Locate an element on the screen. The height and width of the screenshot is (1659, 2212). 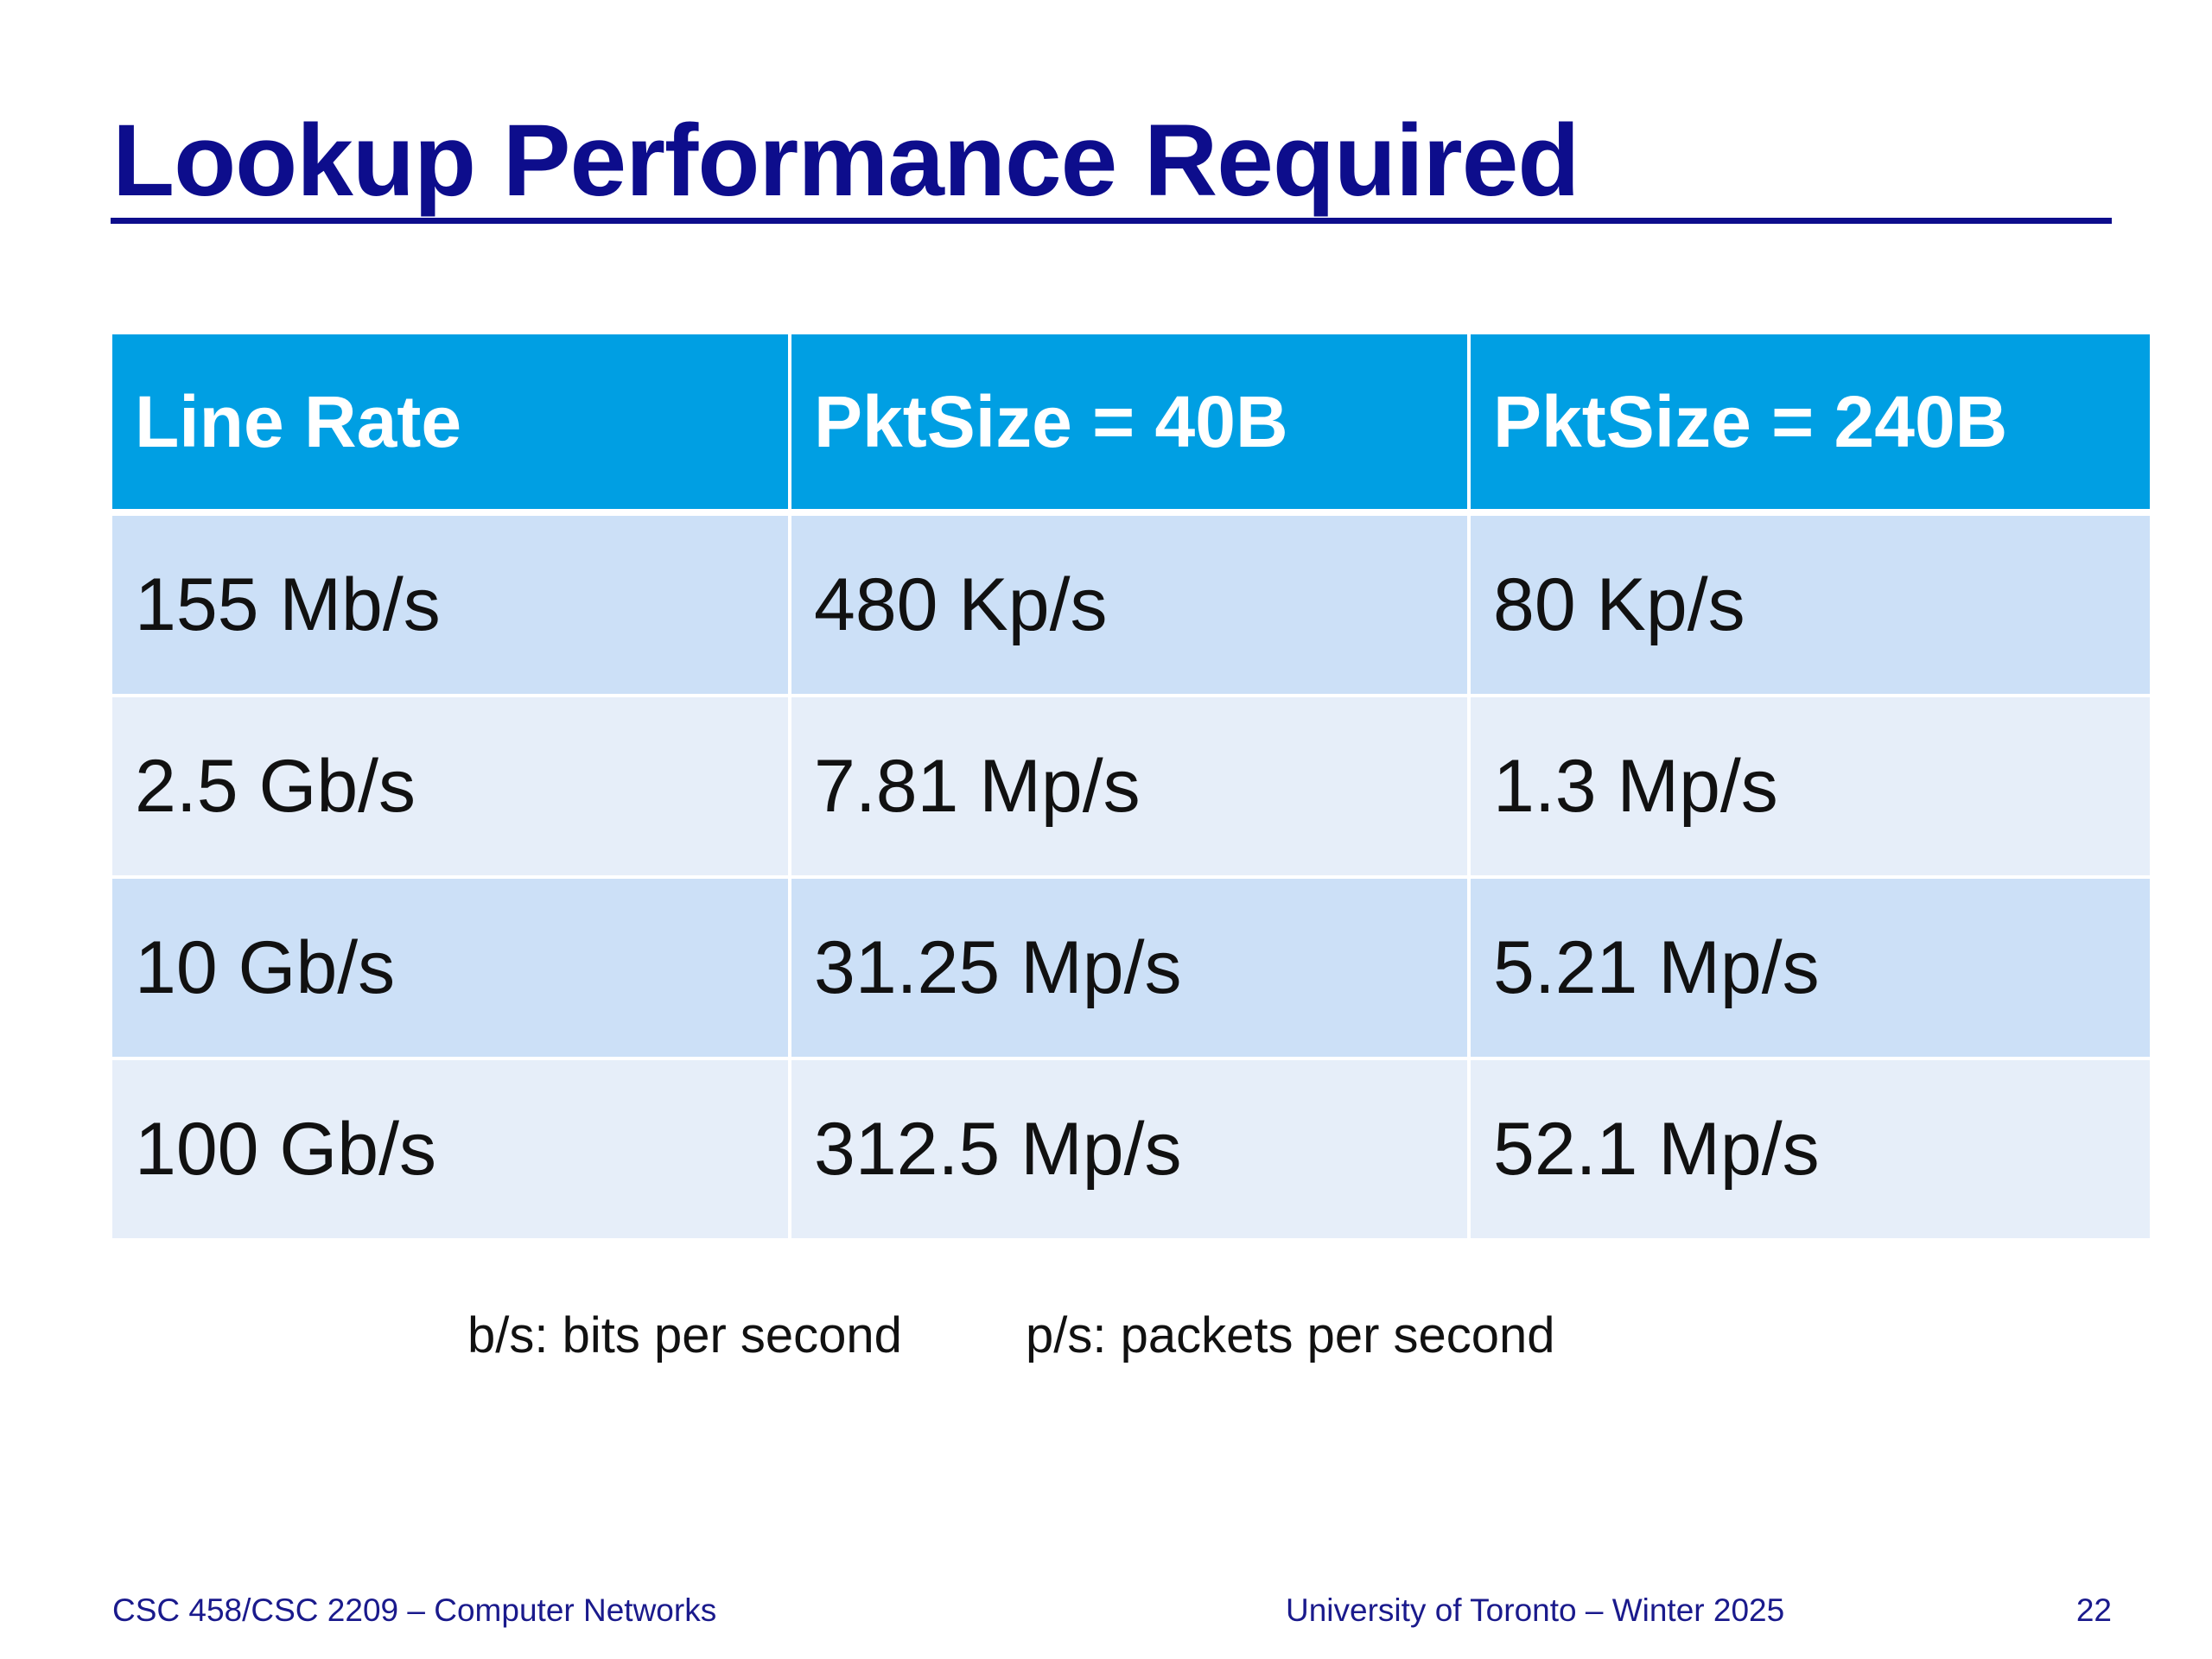
legend-bits-per-second: b/s: bits per second is located at coordinates (684, 1335).